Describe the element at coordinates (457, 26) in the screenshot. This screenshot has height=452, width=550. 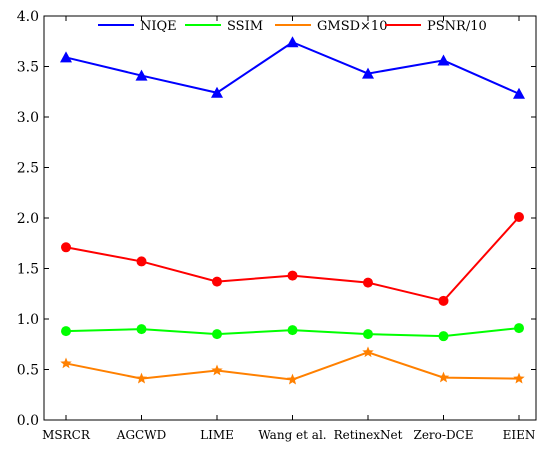
I see `legend-label: PSNR/10` at that location.